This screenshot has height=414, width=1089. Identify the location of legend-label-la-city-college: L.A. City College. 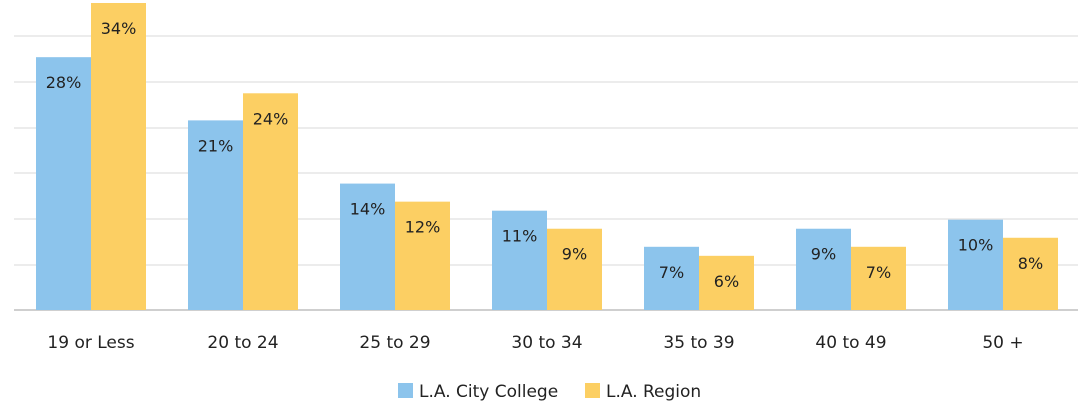
(488, 392).